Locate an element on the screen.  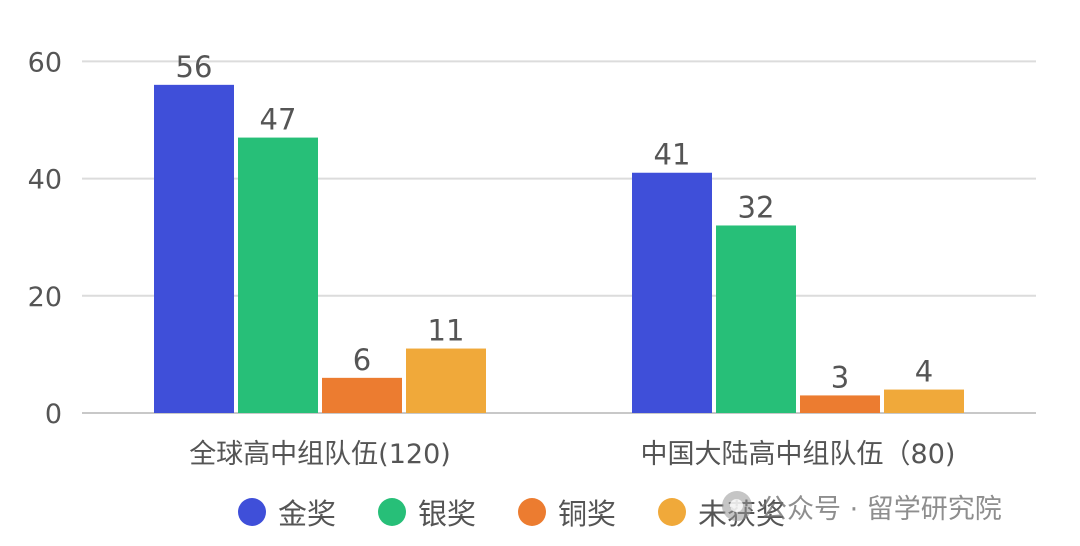
legend-swatch-bronze is located at coordinates (532, 512).